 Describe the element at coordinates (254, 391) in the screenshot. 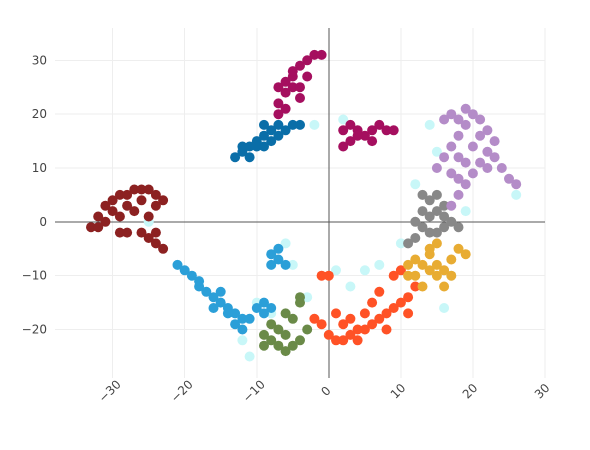

I see `x-tick-label: −10` at that location.